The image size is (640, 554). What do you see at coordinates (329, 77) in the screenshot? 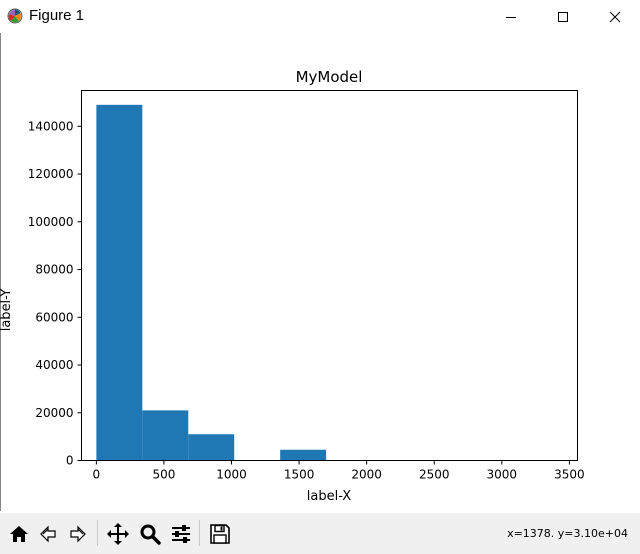
I see `chart-title: MyModel` at bounding box center [329, 77].